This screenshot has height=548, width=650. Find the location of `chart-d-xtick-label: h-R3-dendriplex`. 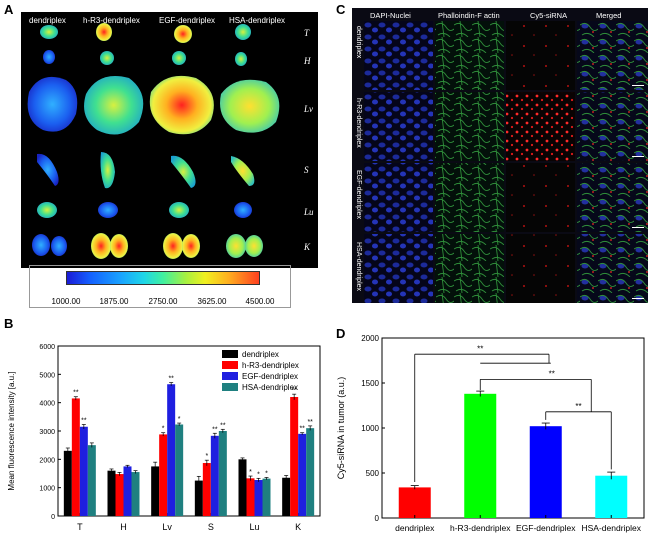

chart-d-xtick-label: h-R3-dendriplex is located at coordinates (480, 528).